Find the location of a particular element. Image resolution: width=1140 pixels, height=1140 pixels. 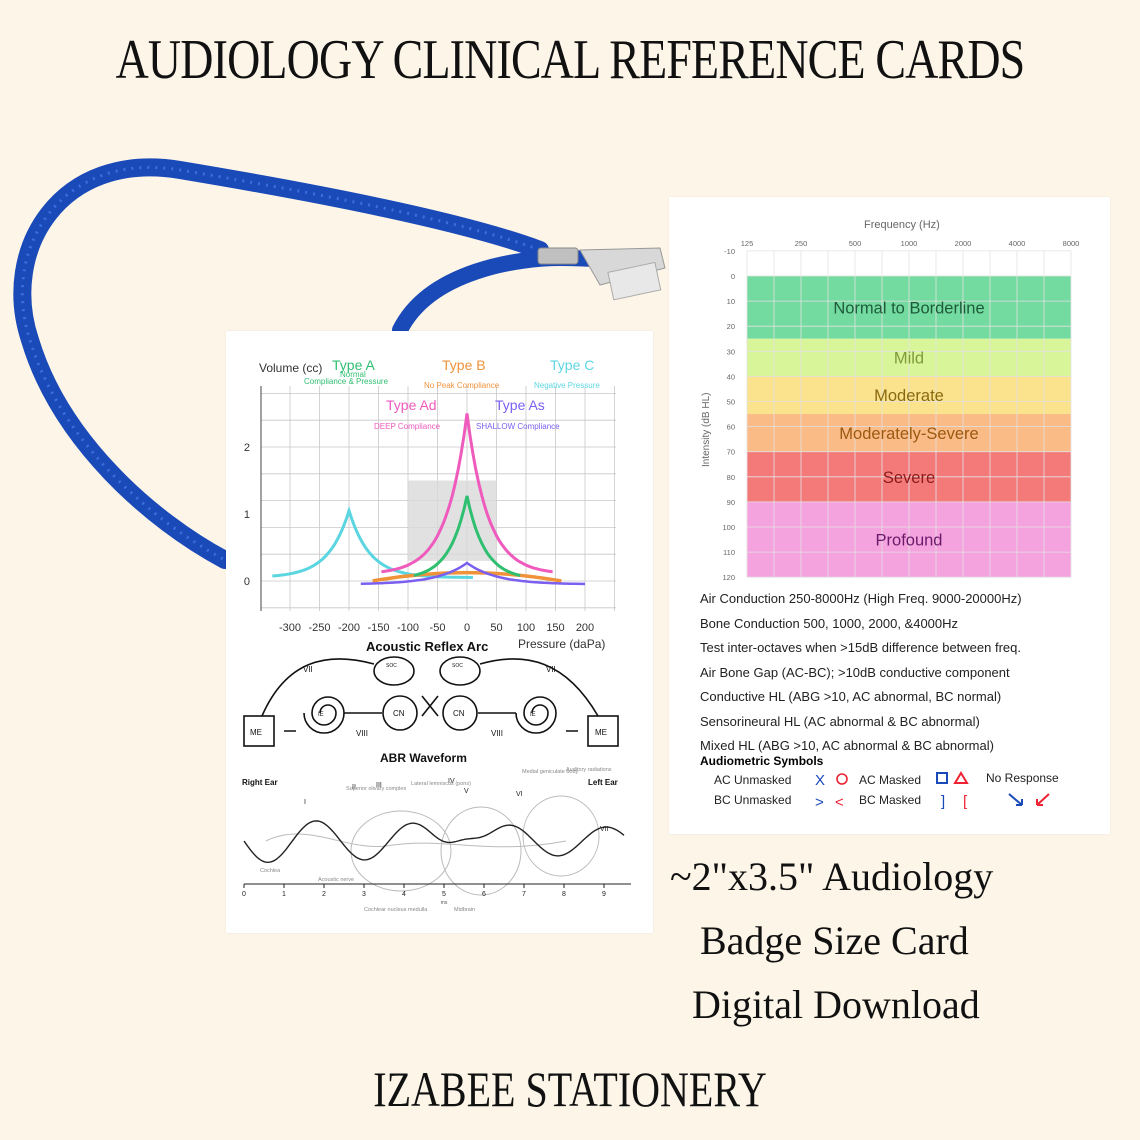

tymp-x-tick: -150 is located at coordinates (378, 628).